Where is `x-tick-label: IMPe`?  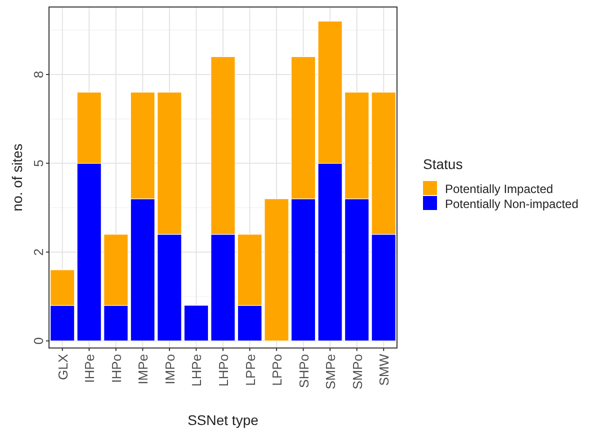
x-tick-label: IMPe is located at coordinates (143, 369).